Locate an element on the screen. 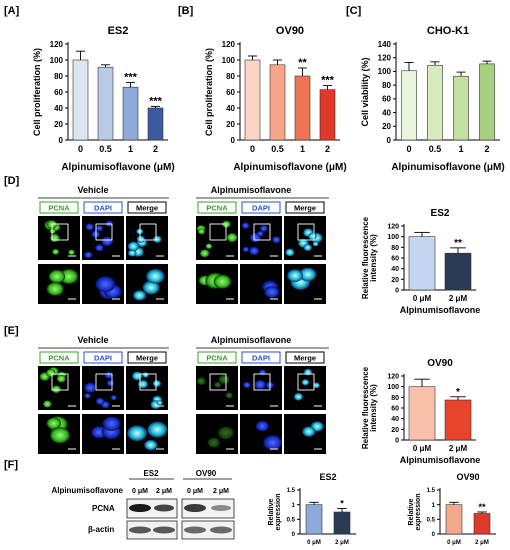 This screenshot has height=550, width=510. panel-label-d: [D] is located at coordinates (12, 181).